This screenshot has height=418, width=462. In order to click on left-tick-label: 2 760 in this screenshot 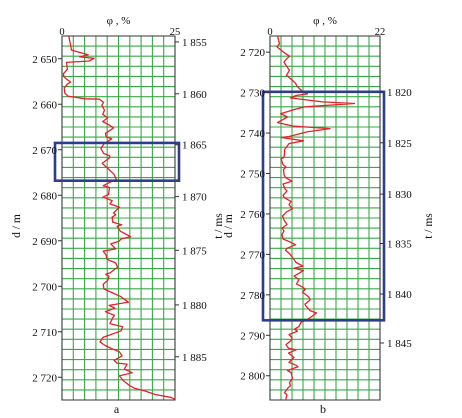, I will do `click(252, 215)`.